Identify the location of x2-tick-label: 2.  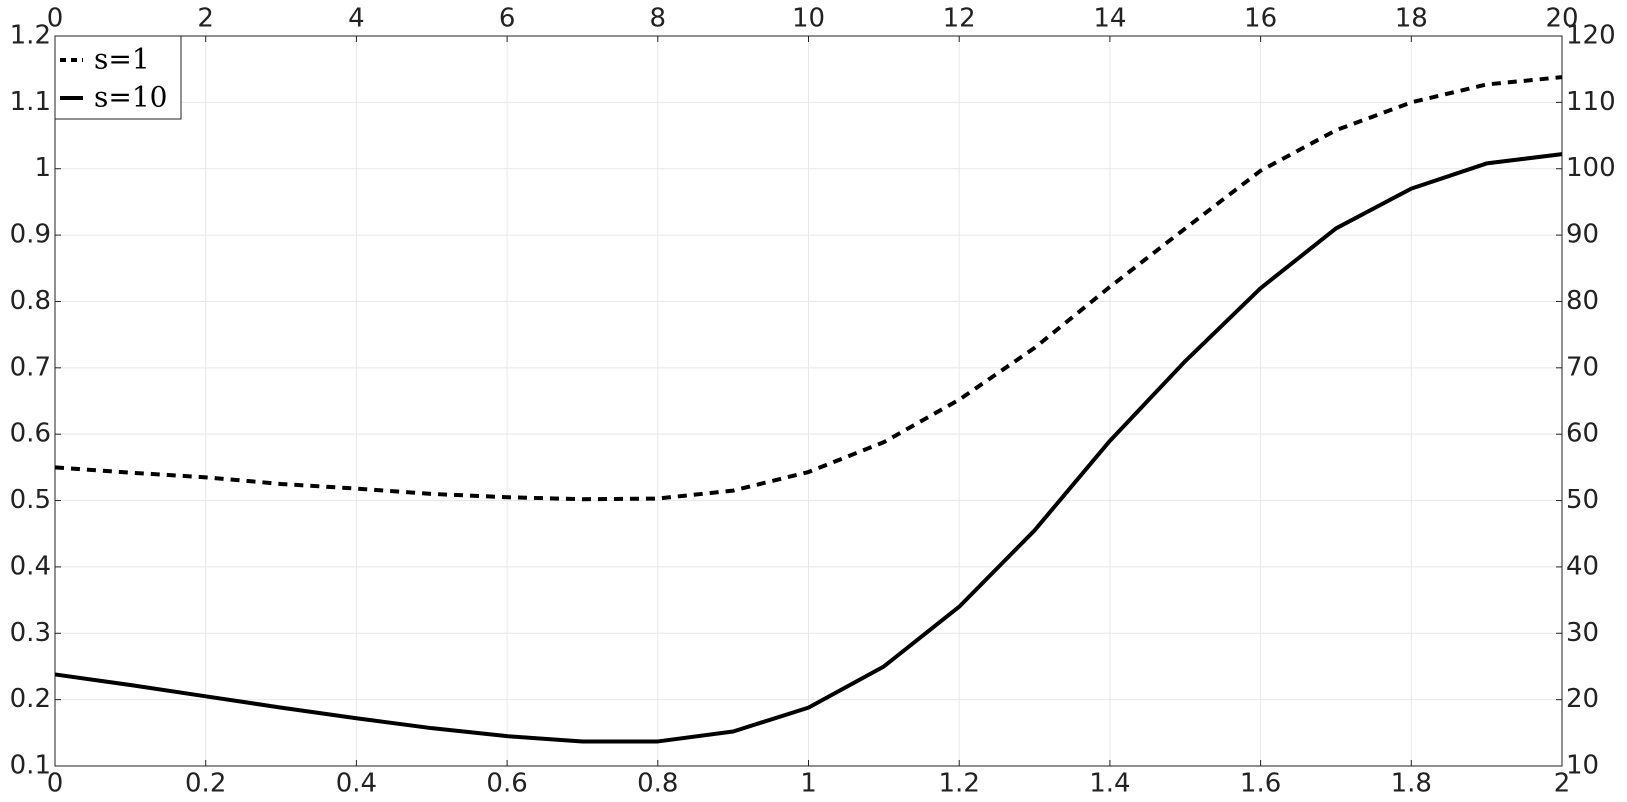
(205, 19).